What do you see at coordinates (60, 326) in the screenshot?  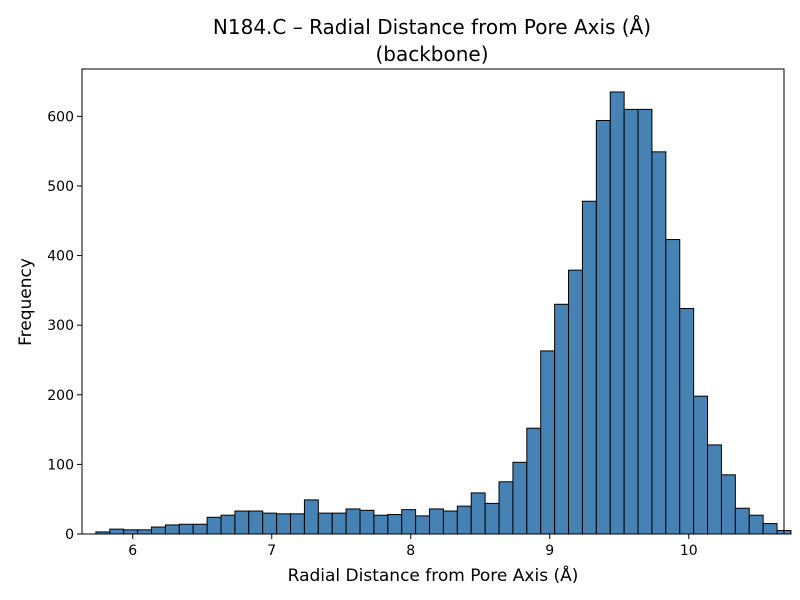 I see `y-tick-label: 300` at bounding box center [60, 326].